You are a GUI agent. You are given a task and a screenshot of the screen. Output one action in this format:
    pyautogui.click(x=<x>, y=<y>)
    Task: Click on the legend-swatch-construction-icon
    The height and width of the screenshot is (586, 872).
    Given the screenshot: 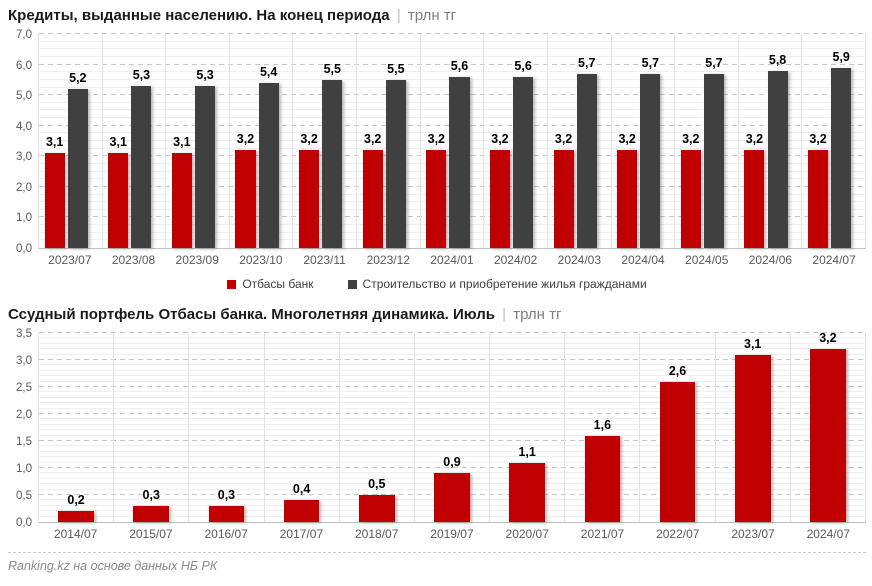 What is the action you would take?
    pyautogui.click(x=352, y=284)
    